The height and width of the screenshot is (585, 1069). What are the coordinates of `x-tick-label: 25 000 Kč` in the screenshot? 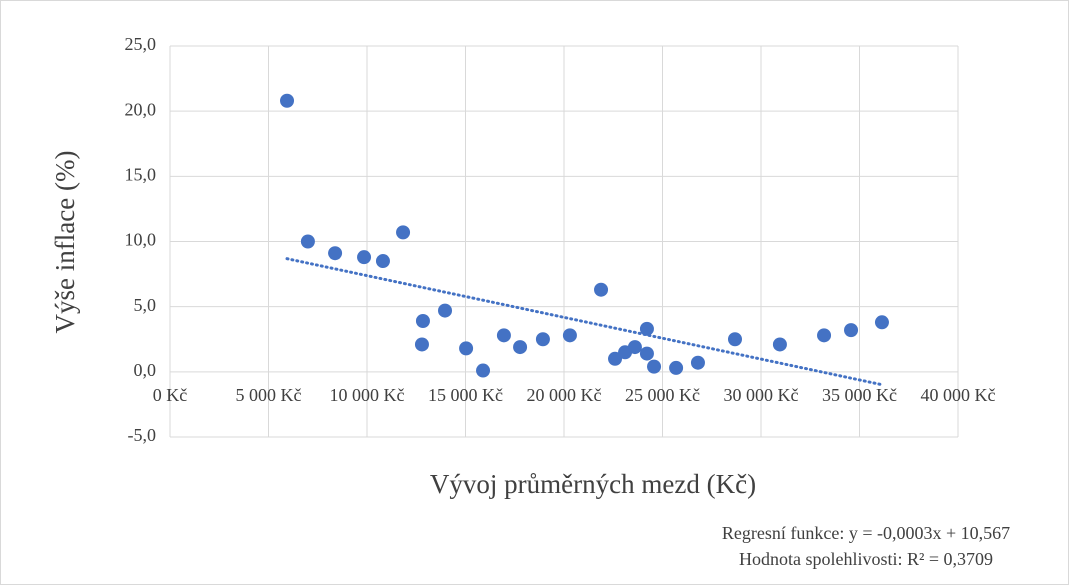 It's located at (662, 395).